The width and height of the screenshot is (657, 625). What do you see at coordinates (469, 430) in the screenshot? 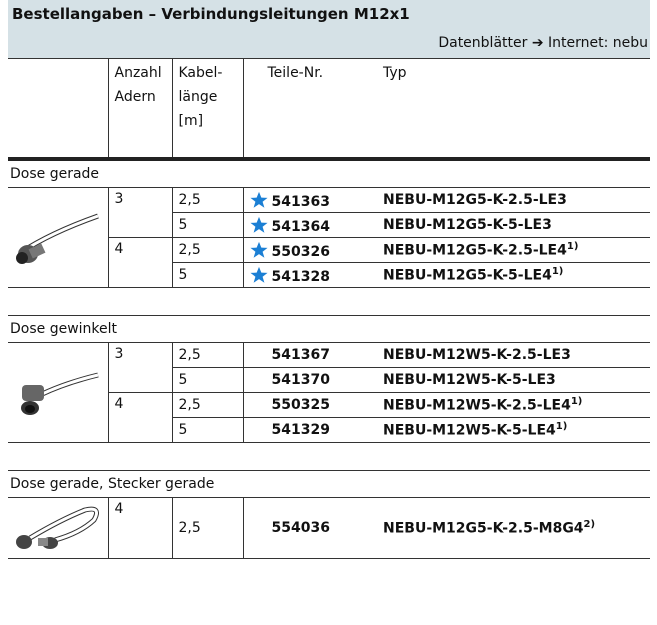
I see `typ: NEBU-M12W5-K-5-LE4` at bounding box center [469, 430].